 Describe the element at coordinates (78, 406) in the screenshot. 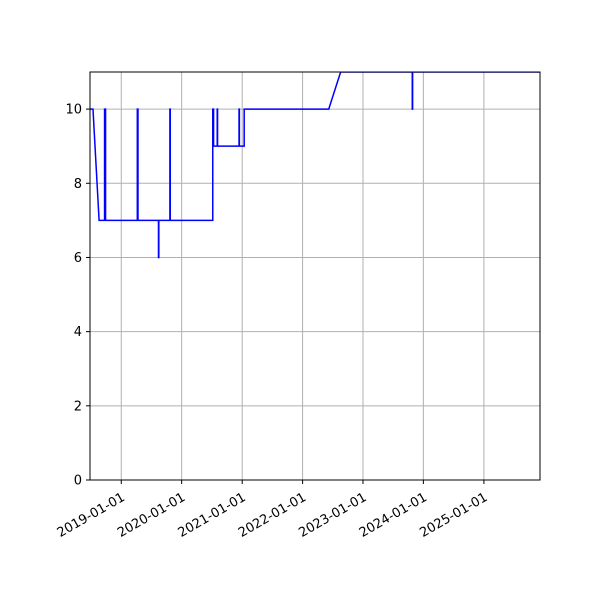

I see `y-tick-label: 2` at that location.